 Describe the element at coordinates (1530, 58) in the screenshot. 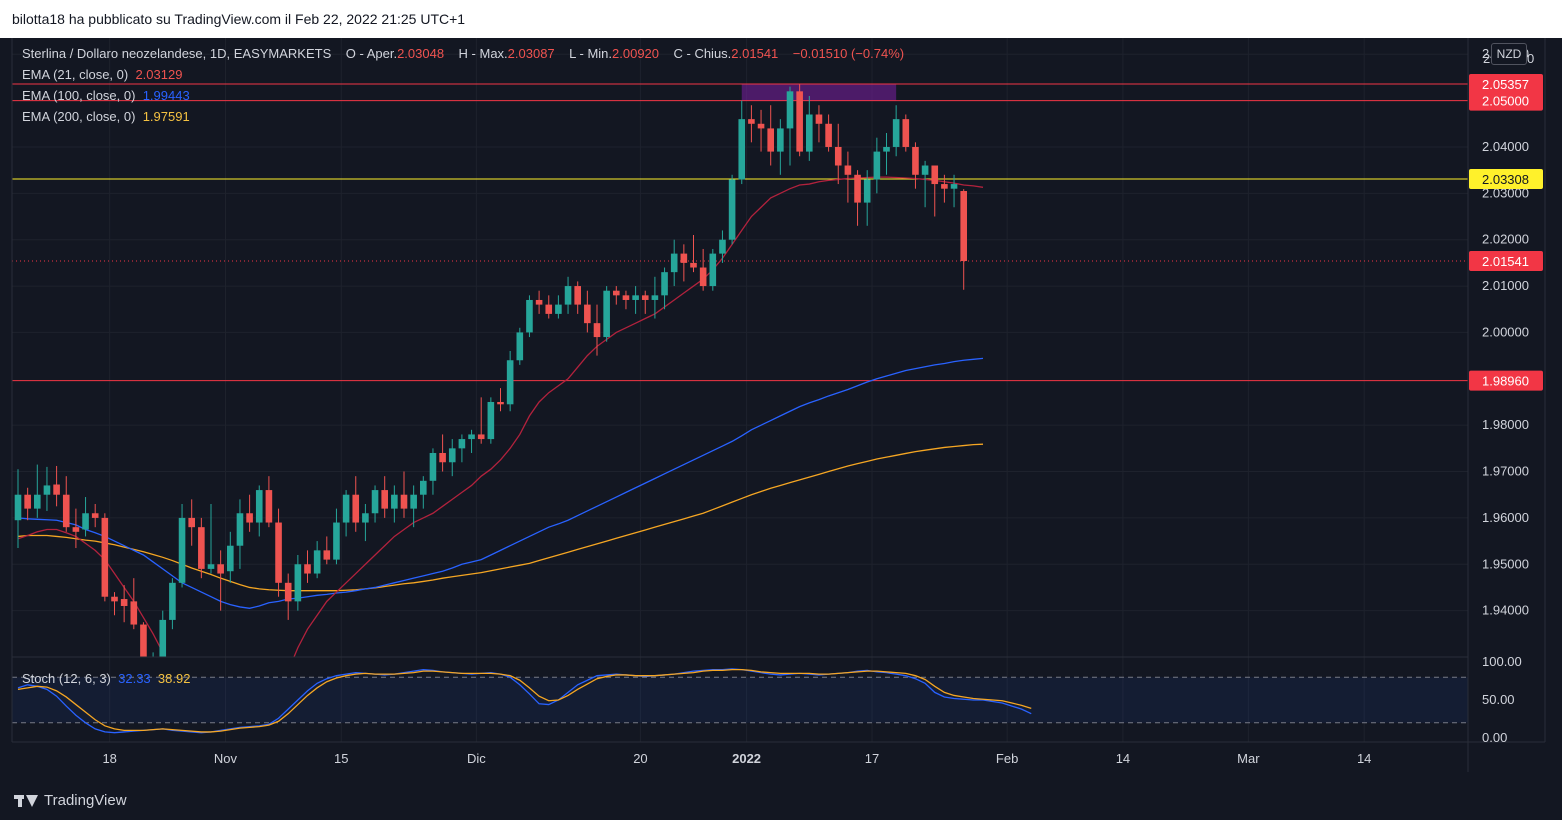

I see `y-tick-label-clipped: 0` at that location.